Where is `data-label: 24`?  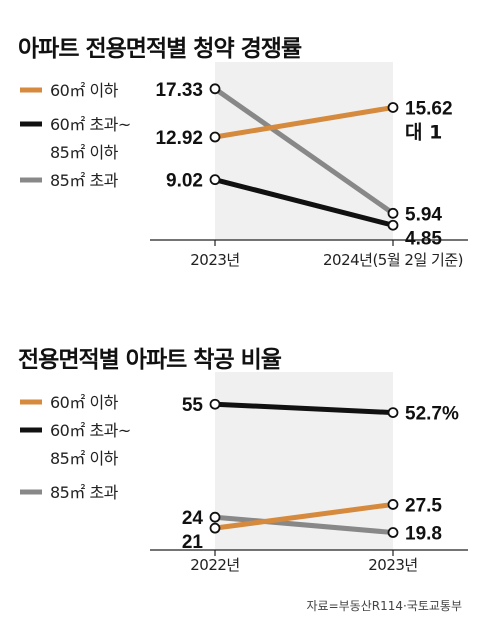
data-label: 24 is located at coordinates (193, 518).